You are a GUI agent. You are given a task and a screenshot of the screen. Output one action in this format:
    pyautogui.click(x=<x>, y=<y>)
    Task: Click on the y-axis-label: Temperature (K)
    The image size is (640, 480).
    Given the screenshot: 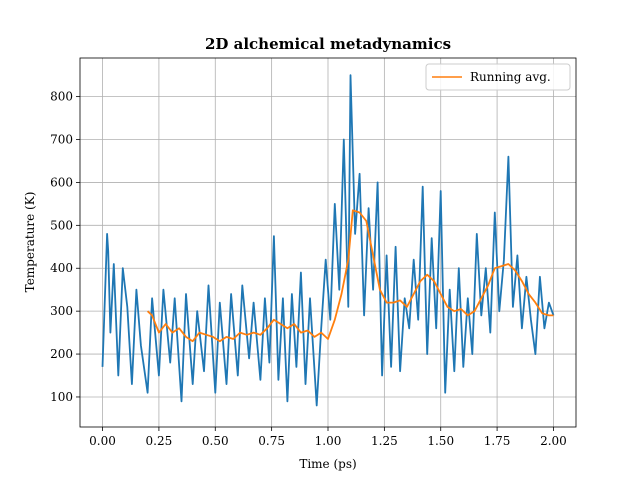 What is the action you would take?
    pyautogui.click(x=30, y=242)
    